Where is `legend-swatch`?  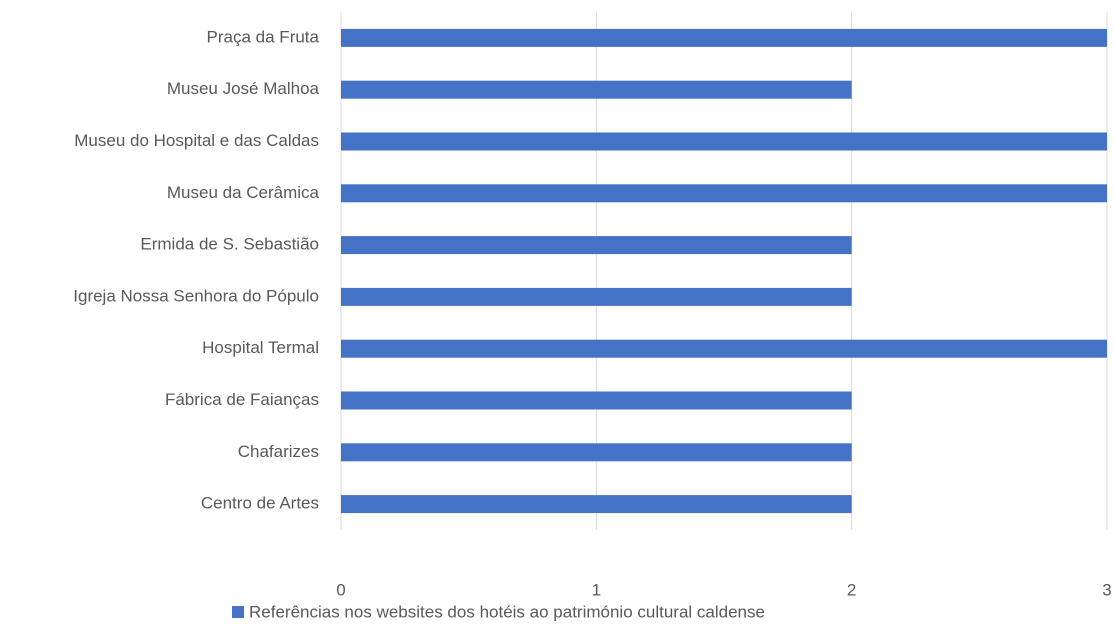
legend-swatch is located at coordinates (238, 612).